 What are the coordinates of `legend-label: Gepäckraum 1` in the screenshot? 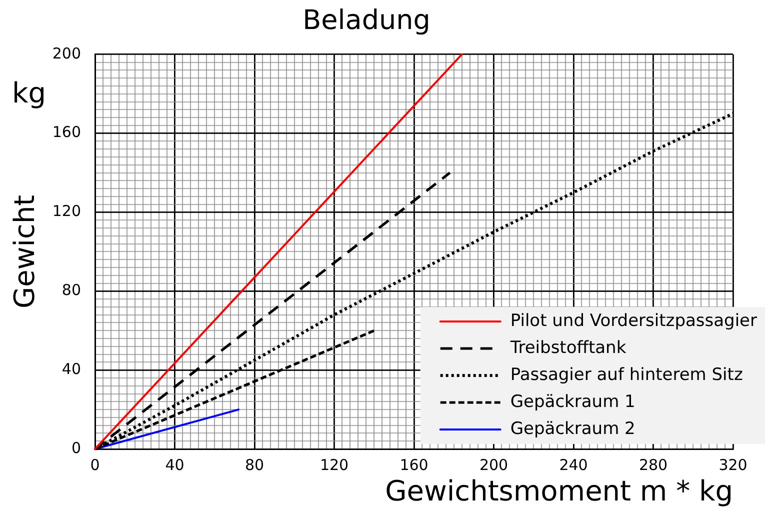 It's located at (573, 402).